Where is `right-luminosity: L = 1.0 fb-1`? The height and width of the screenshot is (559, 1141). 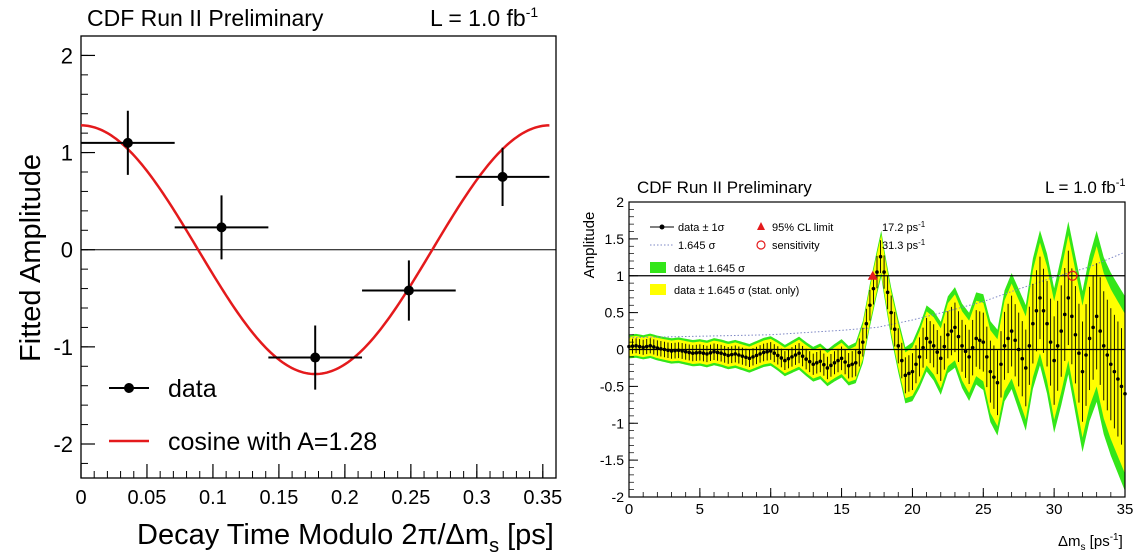 right-luminosity: L = 1.0 fb-1 is located at coordinates (1085, 187).